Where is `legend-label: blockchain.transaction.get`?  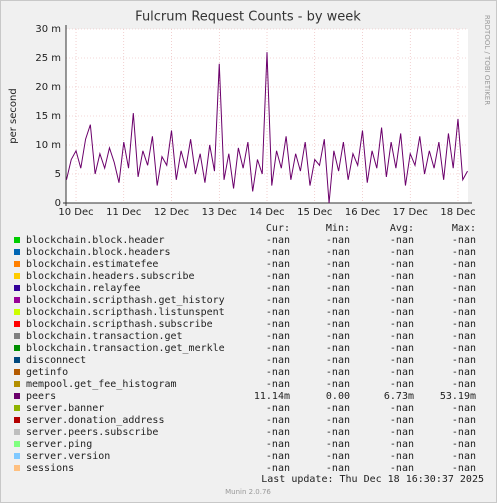 legend-label: blockchain.transaction.get is located at coordinates (104, 336).